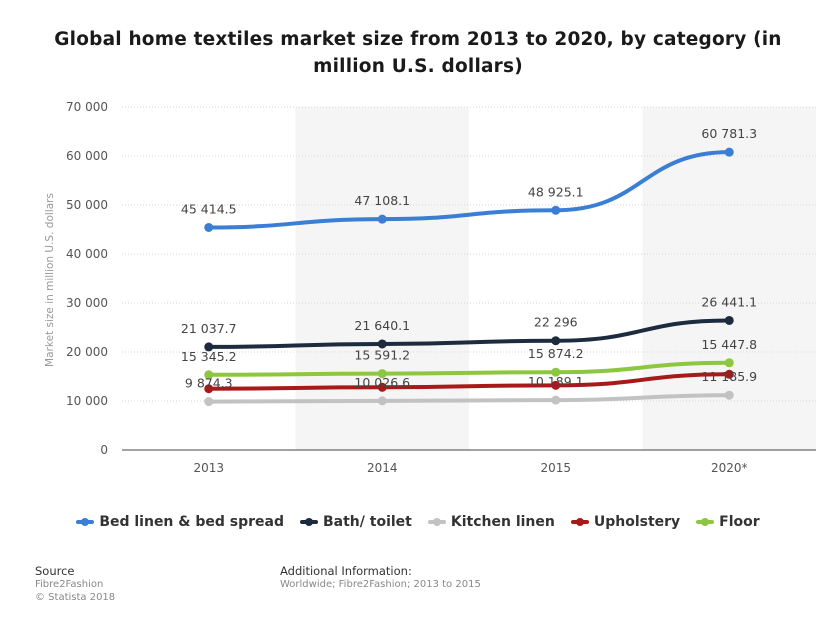  I want to click on source-heading: Source, so click(55, 571).